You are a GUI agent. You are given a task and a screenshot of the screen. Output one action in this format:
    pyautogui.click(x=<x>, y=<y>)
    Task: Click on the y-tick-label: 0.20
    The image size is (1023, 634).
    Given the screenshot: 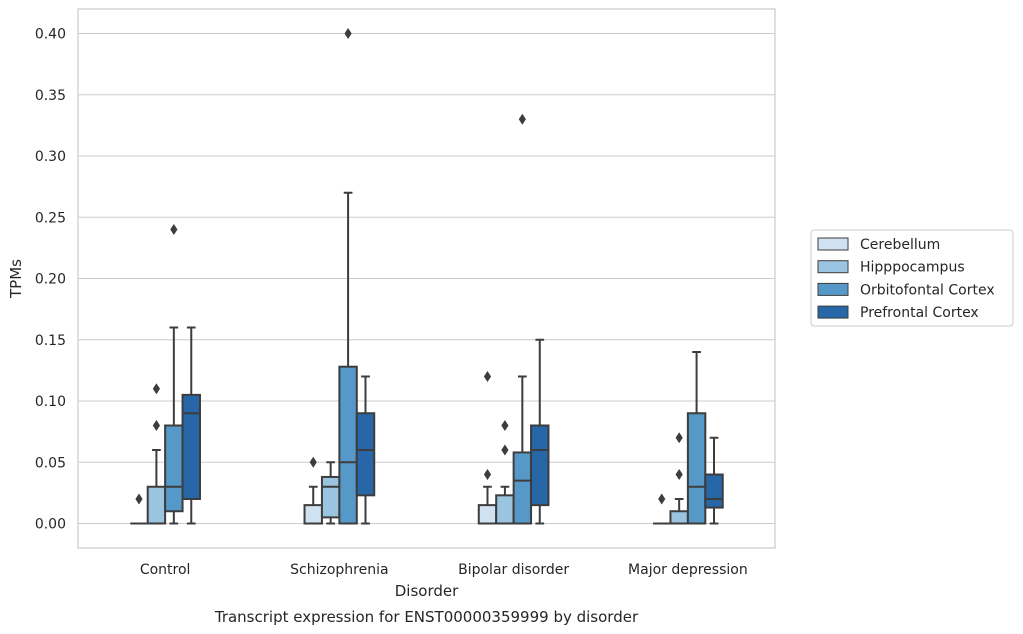 What is the action you would take?
    pyautogui.click(x=50, y=280)
    